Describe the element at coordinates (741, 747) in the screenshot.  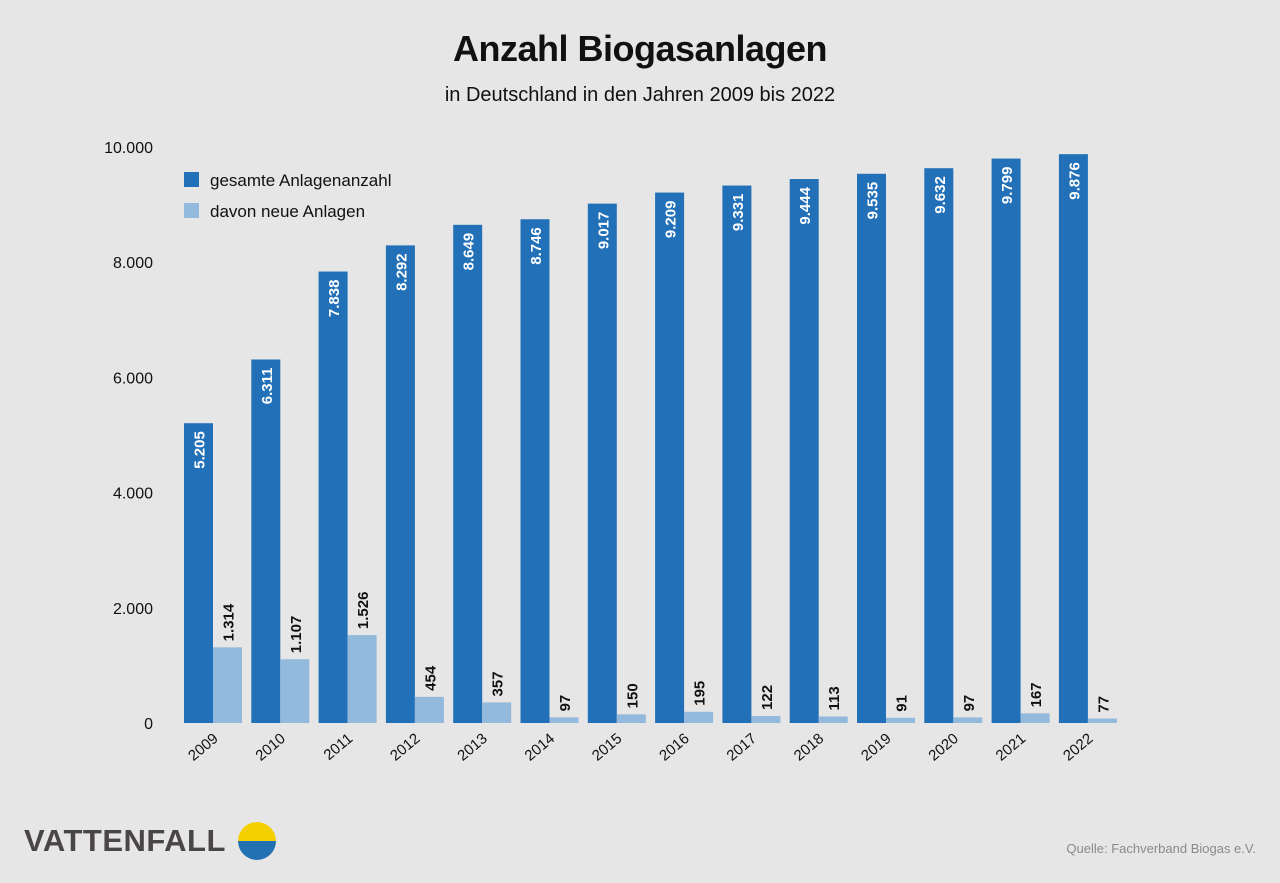
I see `x-tick-label: 2017` at that location.